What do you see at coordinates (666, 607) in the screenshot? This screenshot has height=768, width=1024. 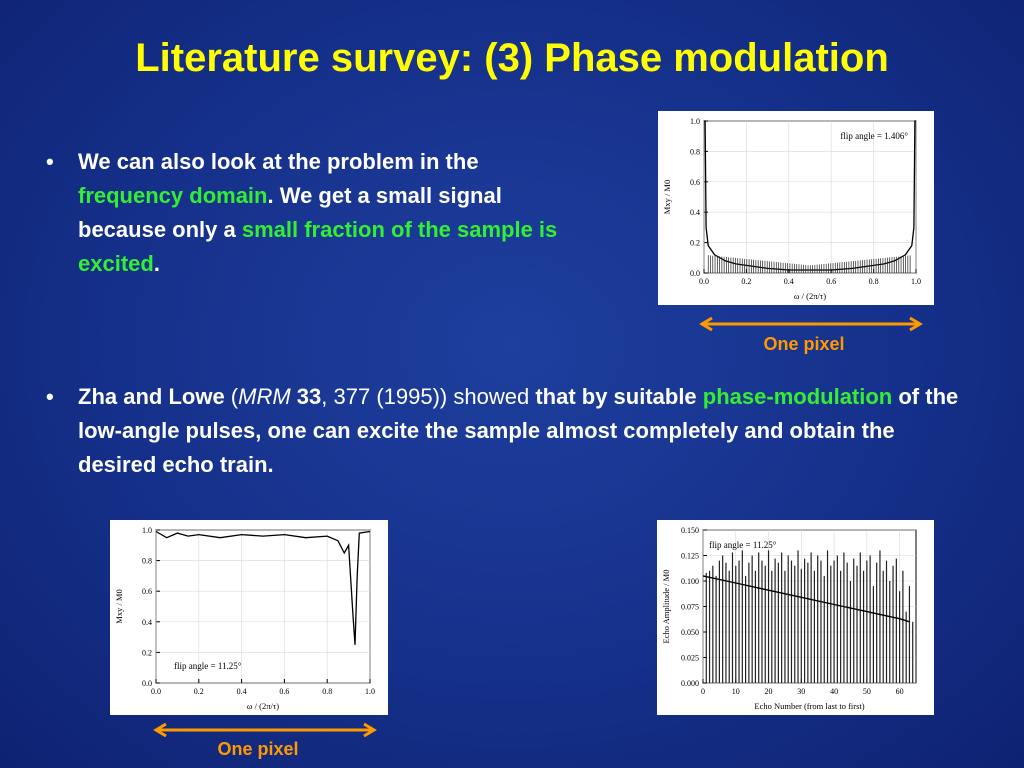 I see `y-axis-label: Echo Amplitude / M0` at bounding box center [666, 607].